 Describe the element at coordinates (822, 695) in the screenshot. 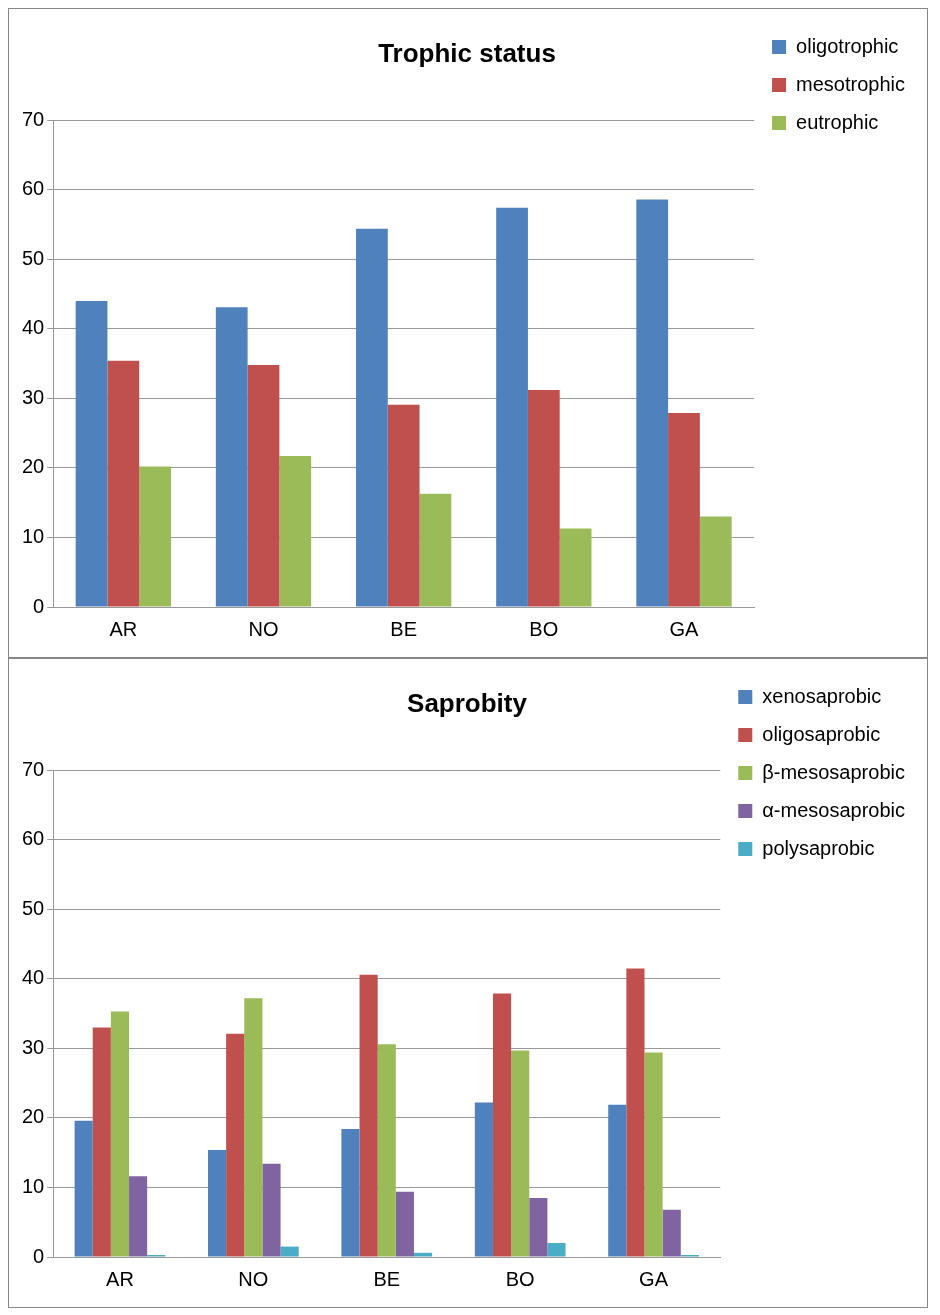

I see `legend-label: xenosaprobic` at that location.